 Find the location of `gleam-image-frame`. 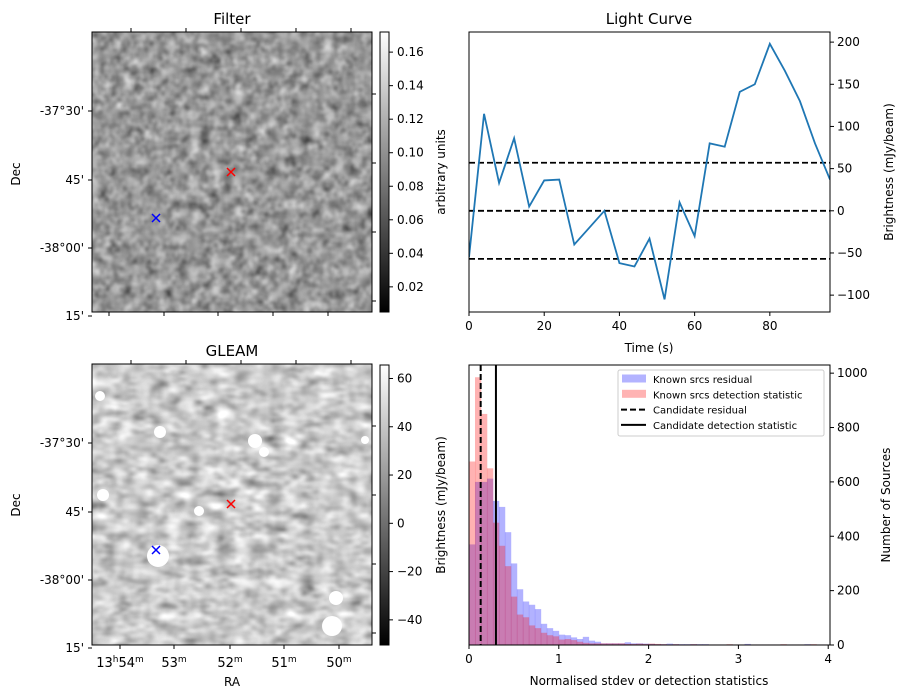

gleam-image-frame is located at coordinates (232, 504).